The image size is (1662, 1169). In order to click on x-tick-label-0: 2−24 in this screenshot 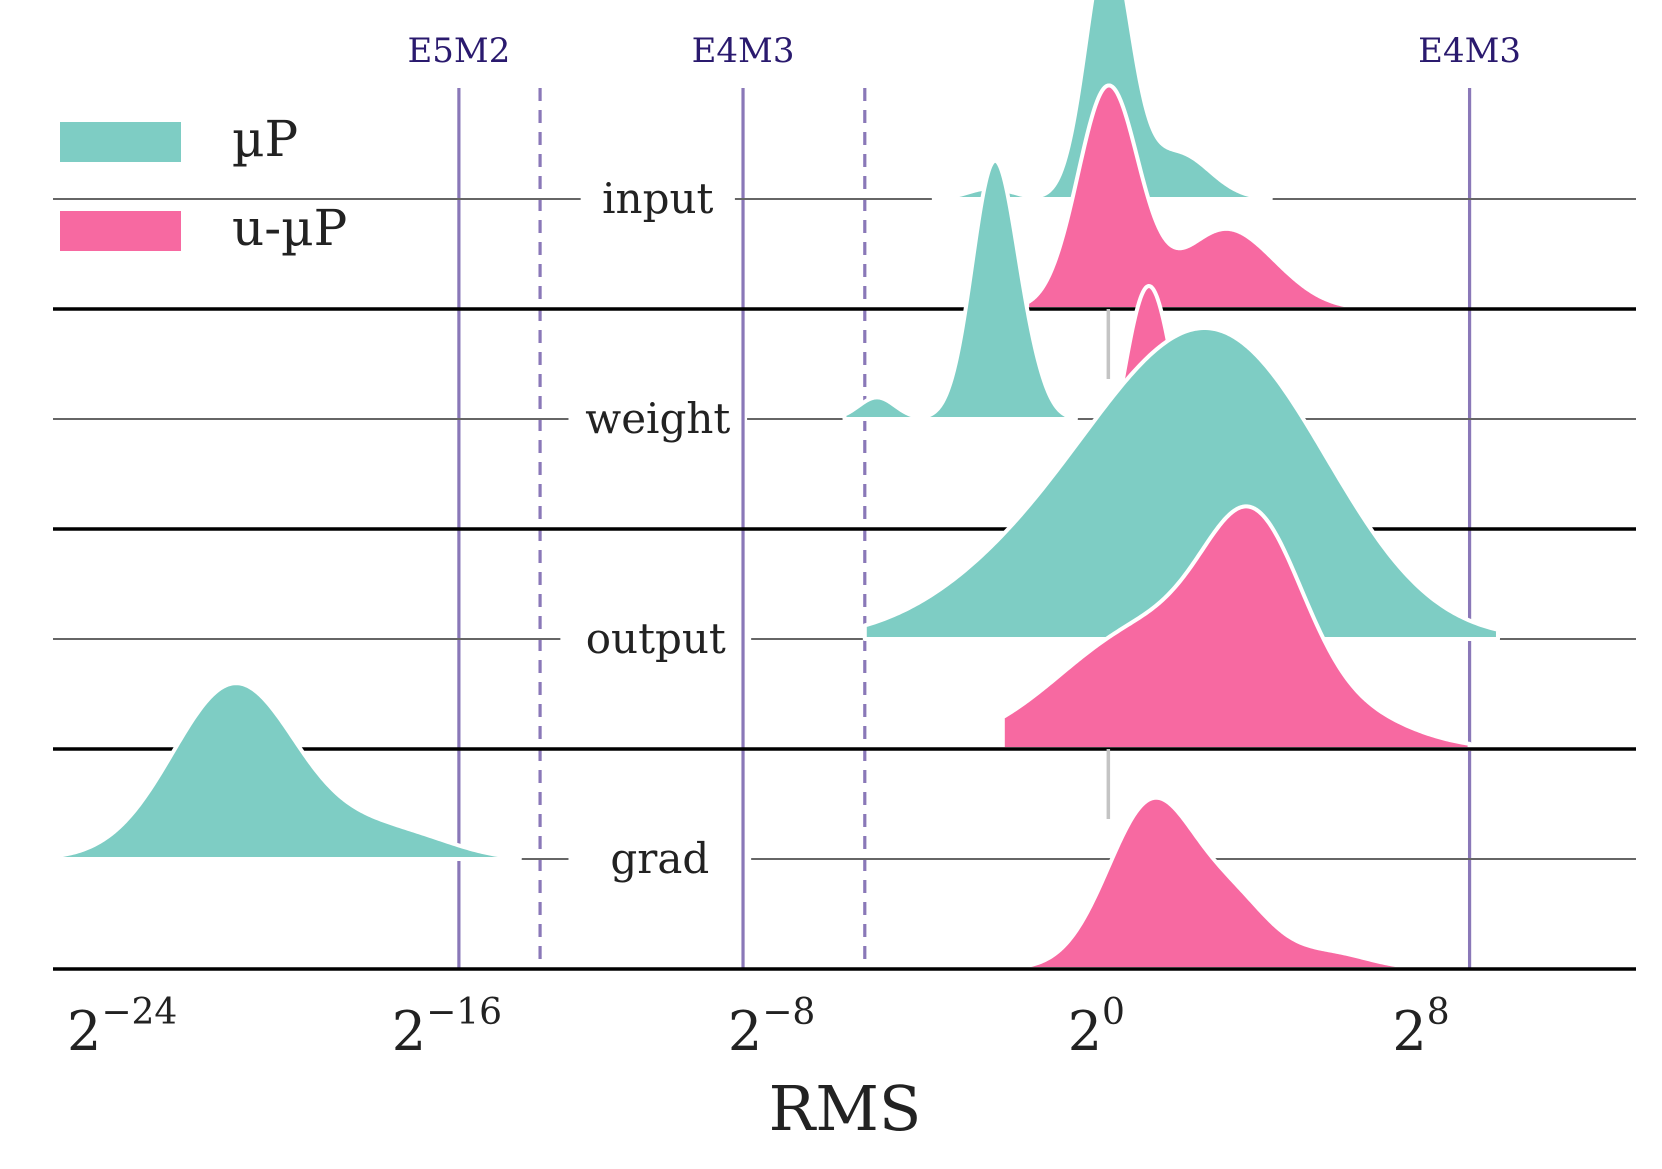, I will do `click(122, 1027)`.